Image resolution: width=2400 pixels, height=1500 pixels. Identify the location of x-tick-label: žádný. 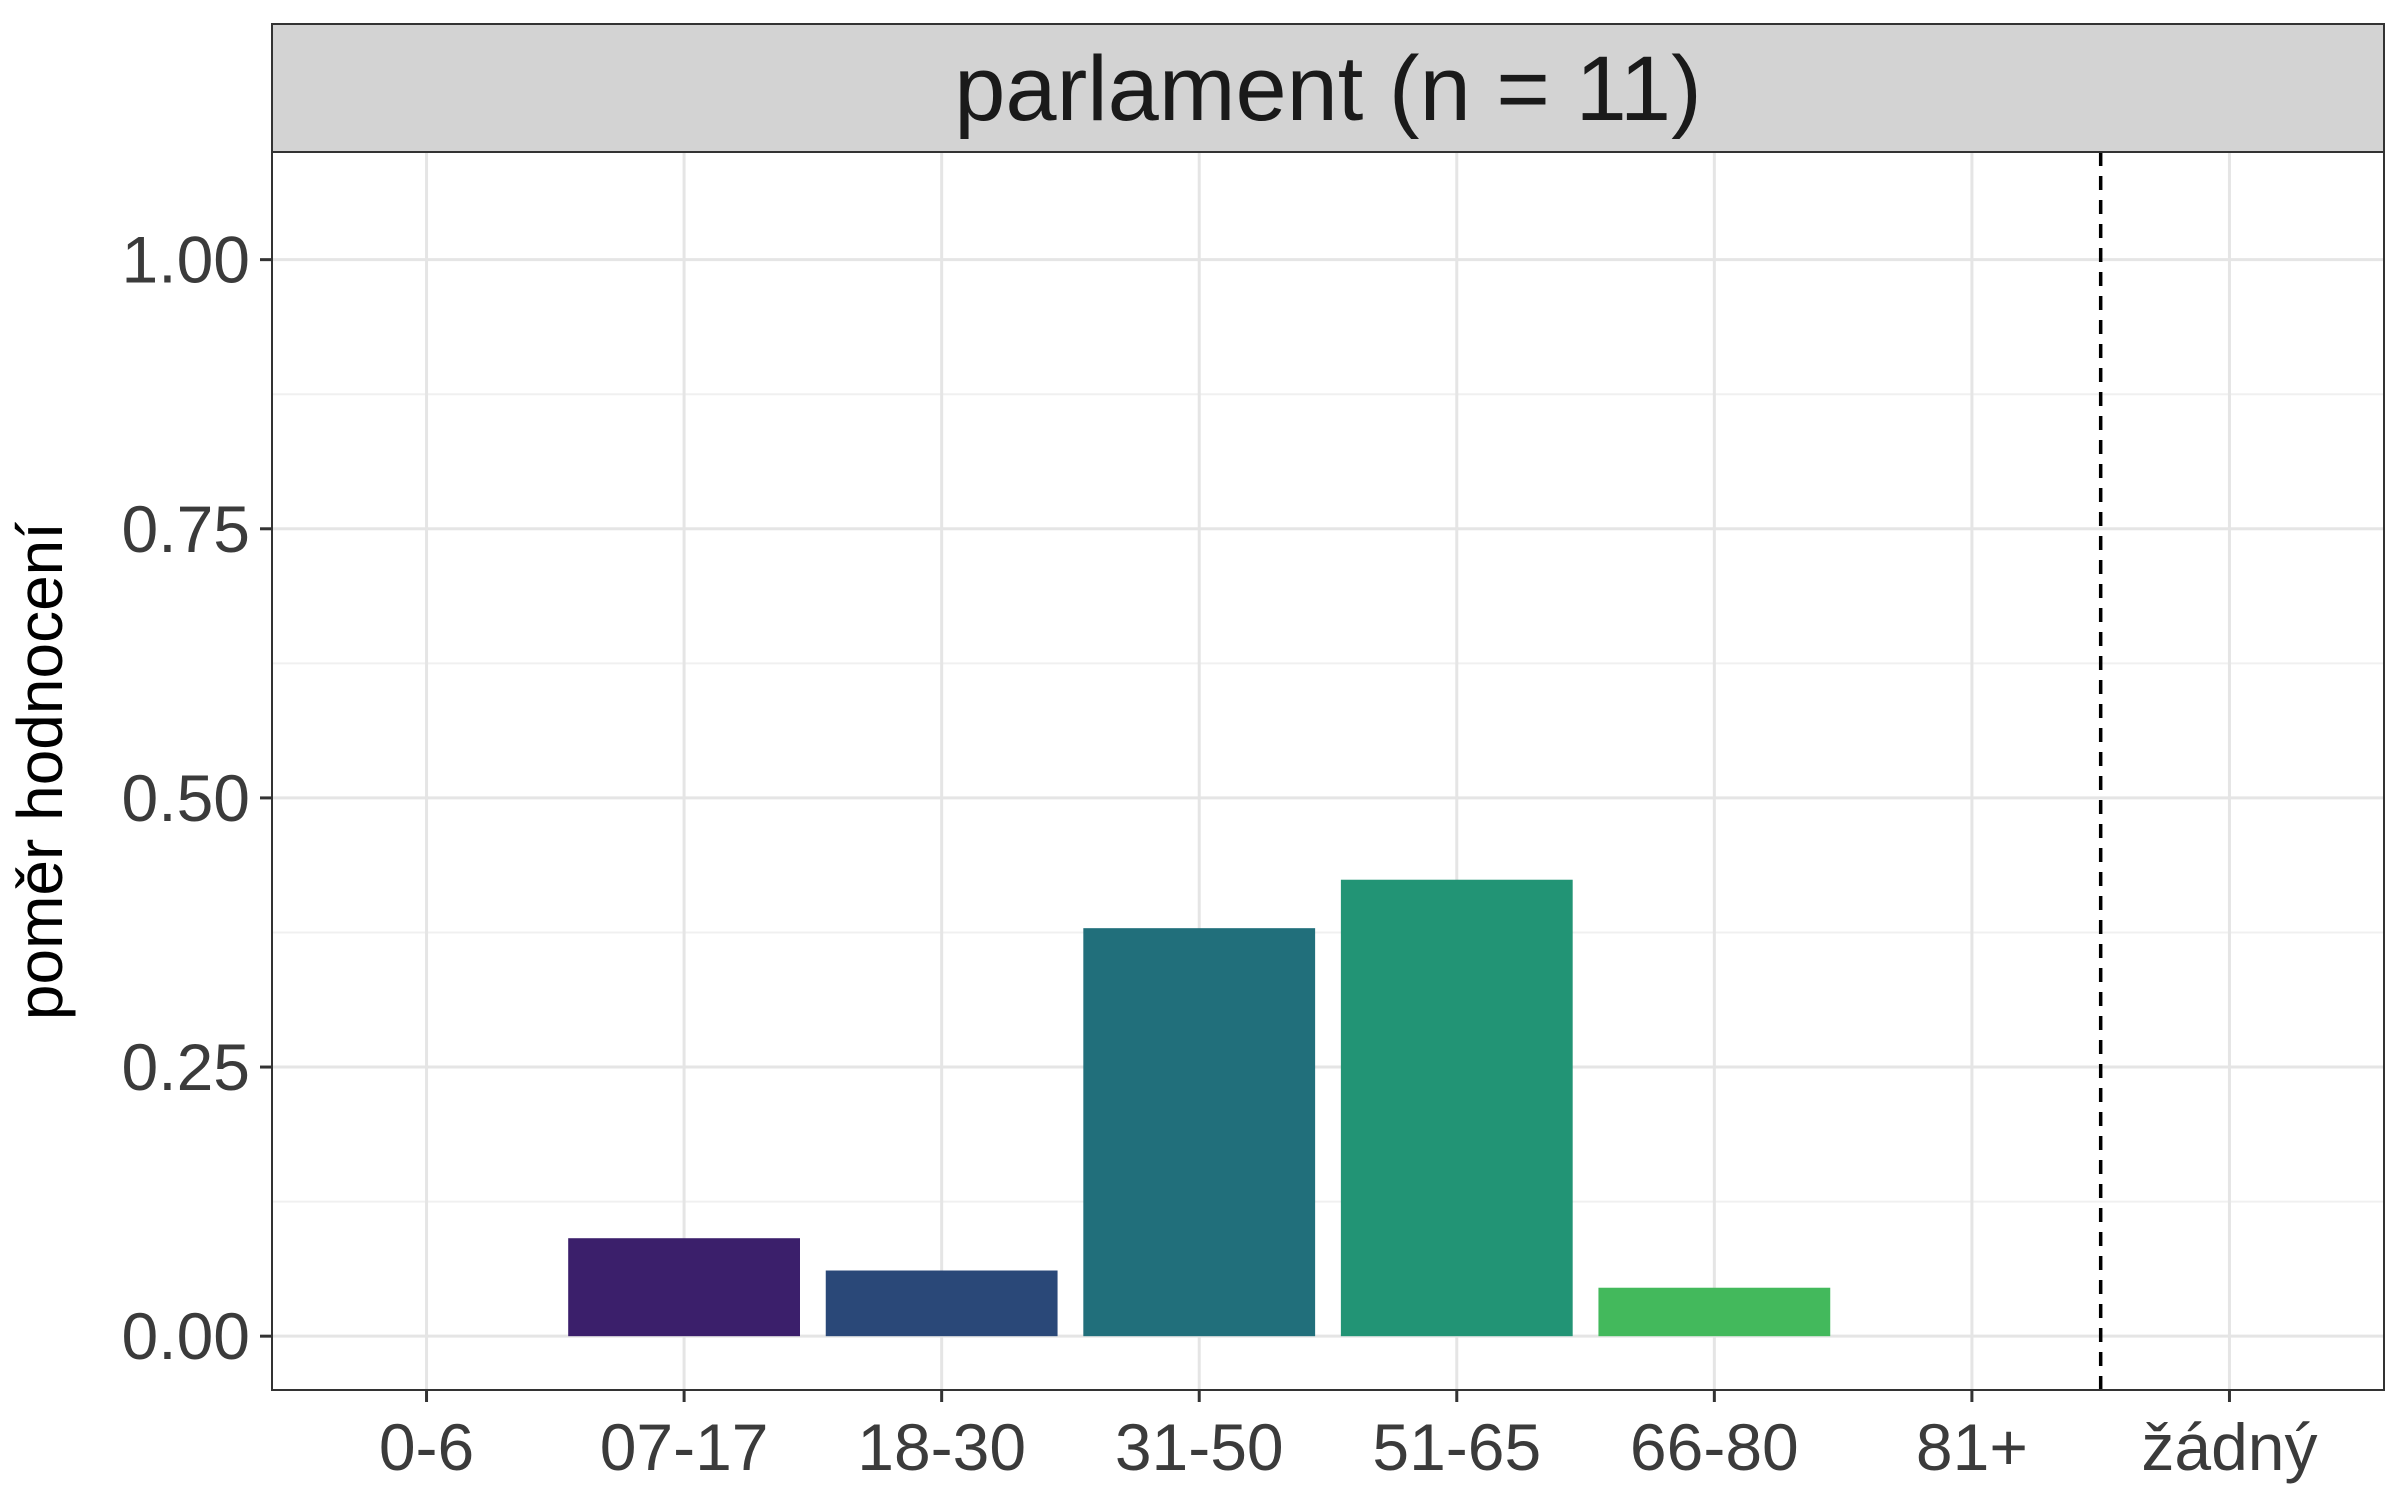
(2229, 1447).